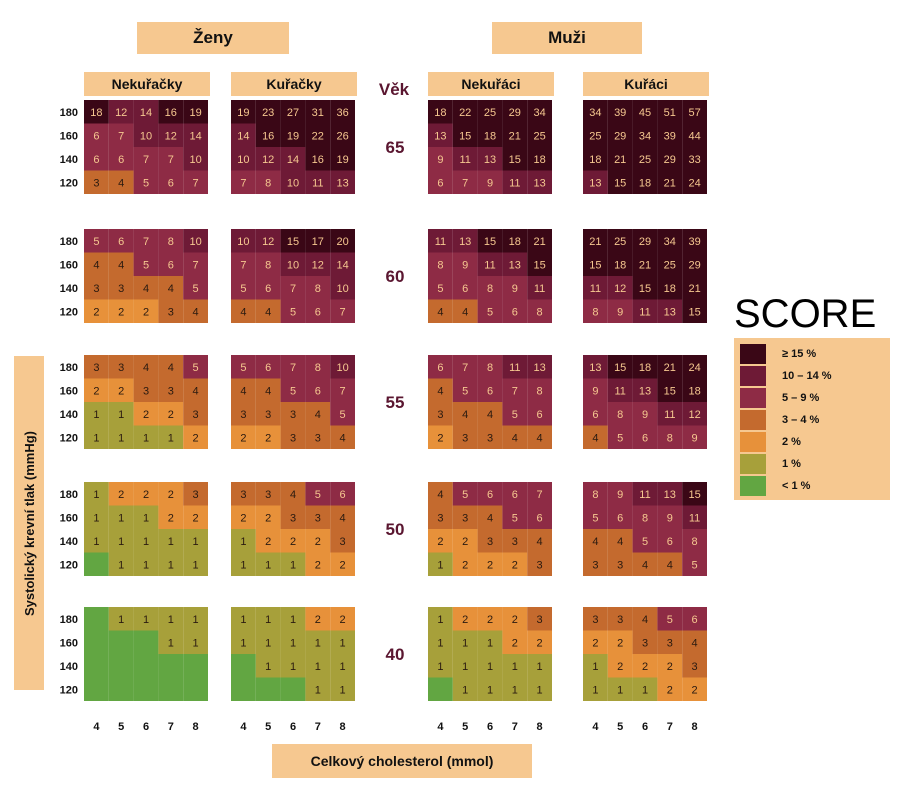 This screenshot has width=909, height=800. I want to click on cholesterol-tick-label: 5, so click(620, 727).